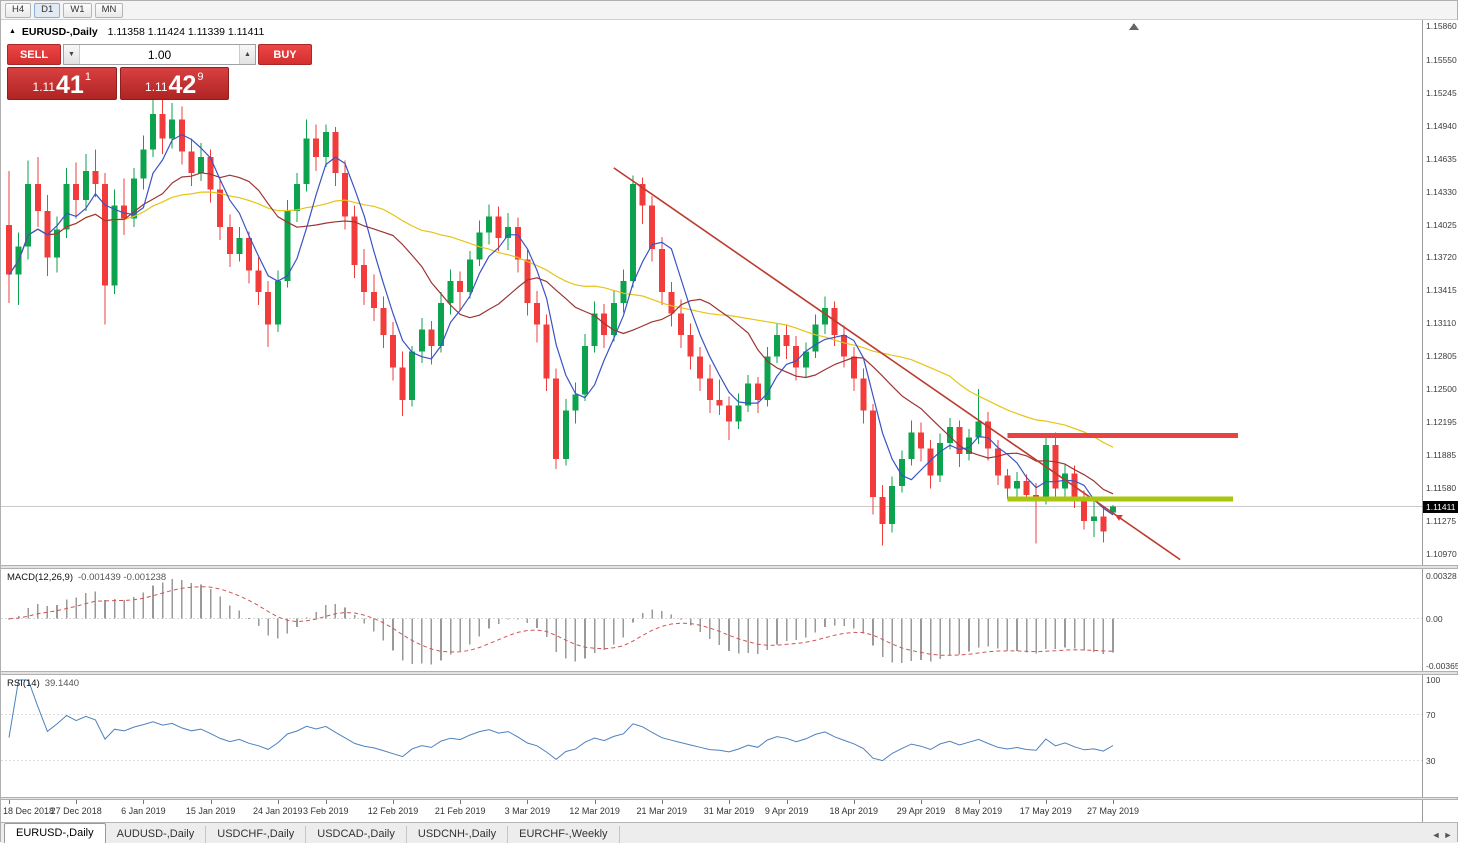 The image size is (1458, 843). I want to click on price-axis-label: 1.12805, so click(1441, 356).